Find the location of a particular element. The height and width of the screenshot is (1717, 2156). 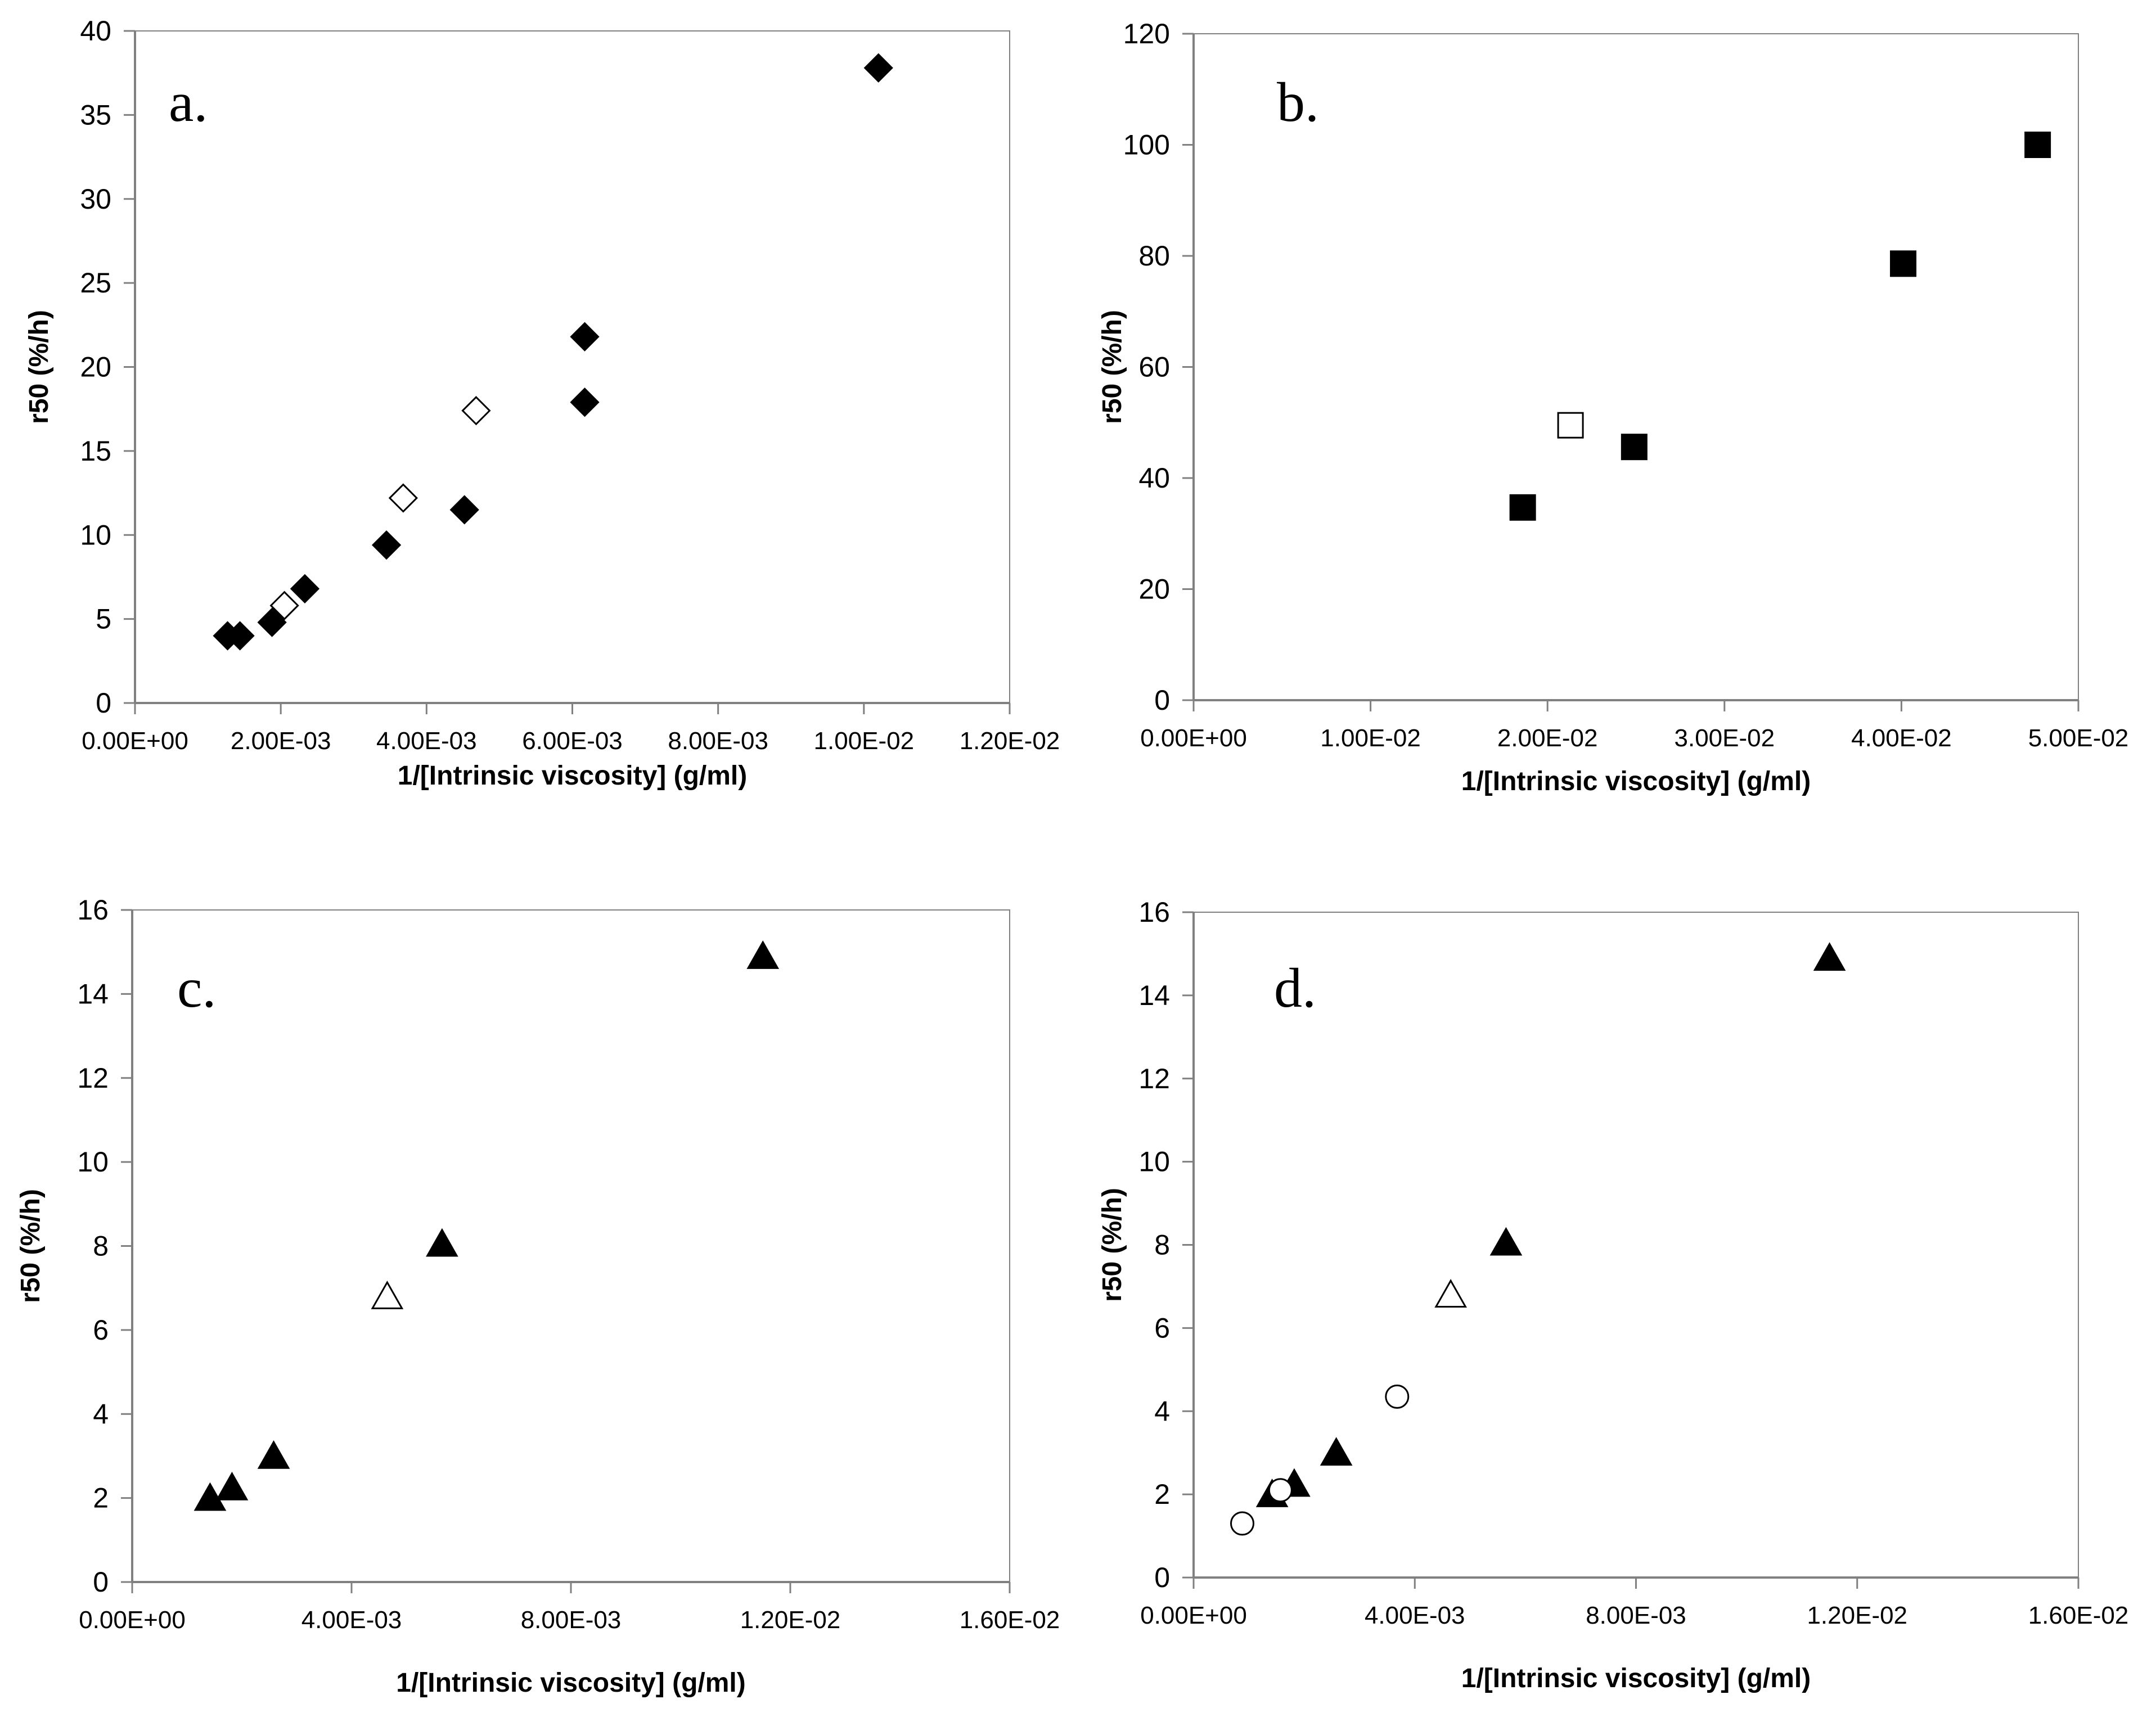

panel-label: c. is located at coordinates (196, 988).